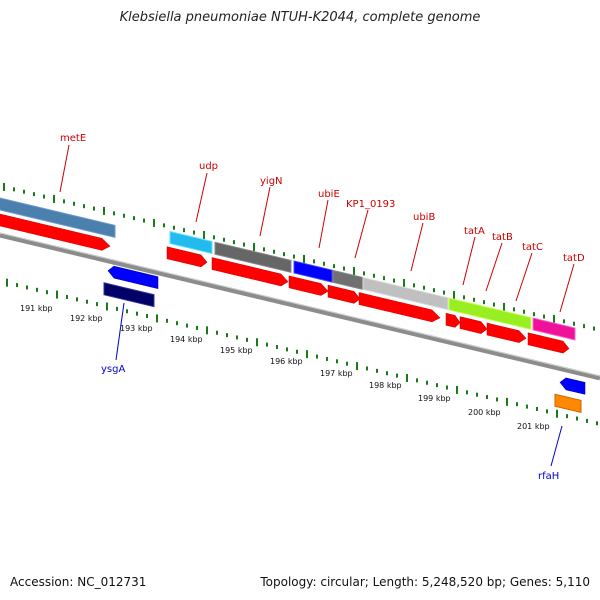 This screenshot has height=600, width=600. Describe the element at coordinates (236, 350) in the screenshot. I see `scale-label-195: 195 kbp` at that location.